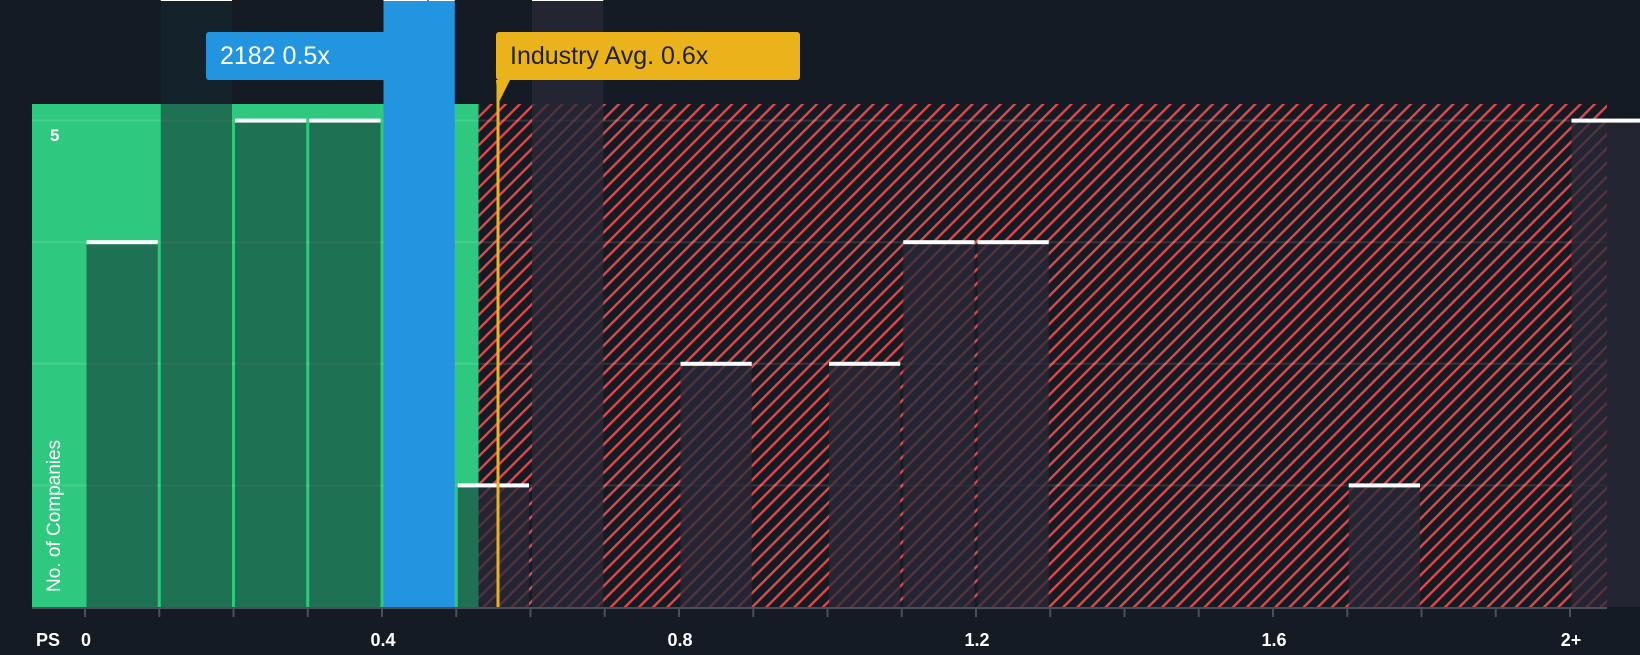 This screenshot has width=1640, height=655. Describe the element at coordinates (609, 56) in the screenshot. I see `industry-average-label: Industry Avg. 0.6x` at that location.